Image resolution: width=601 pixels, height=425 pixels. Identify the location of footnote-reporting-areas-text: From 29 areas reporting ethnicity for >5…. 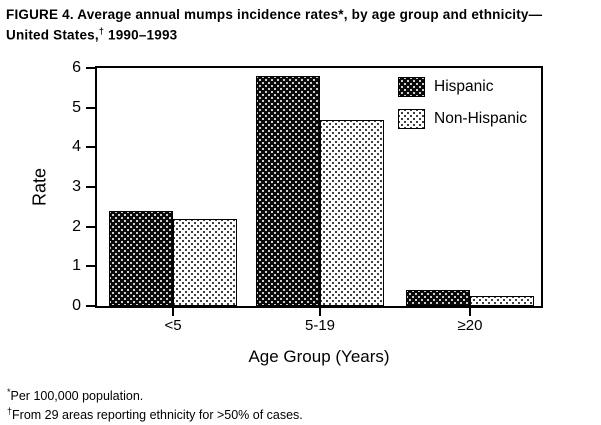
(157, 415).